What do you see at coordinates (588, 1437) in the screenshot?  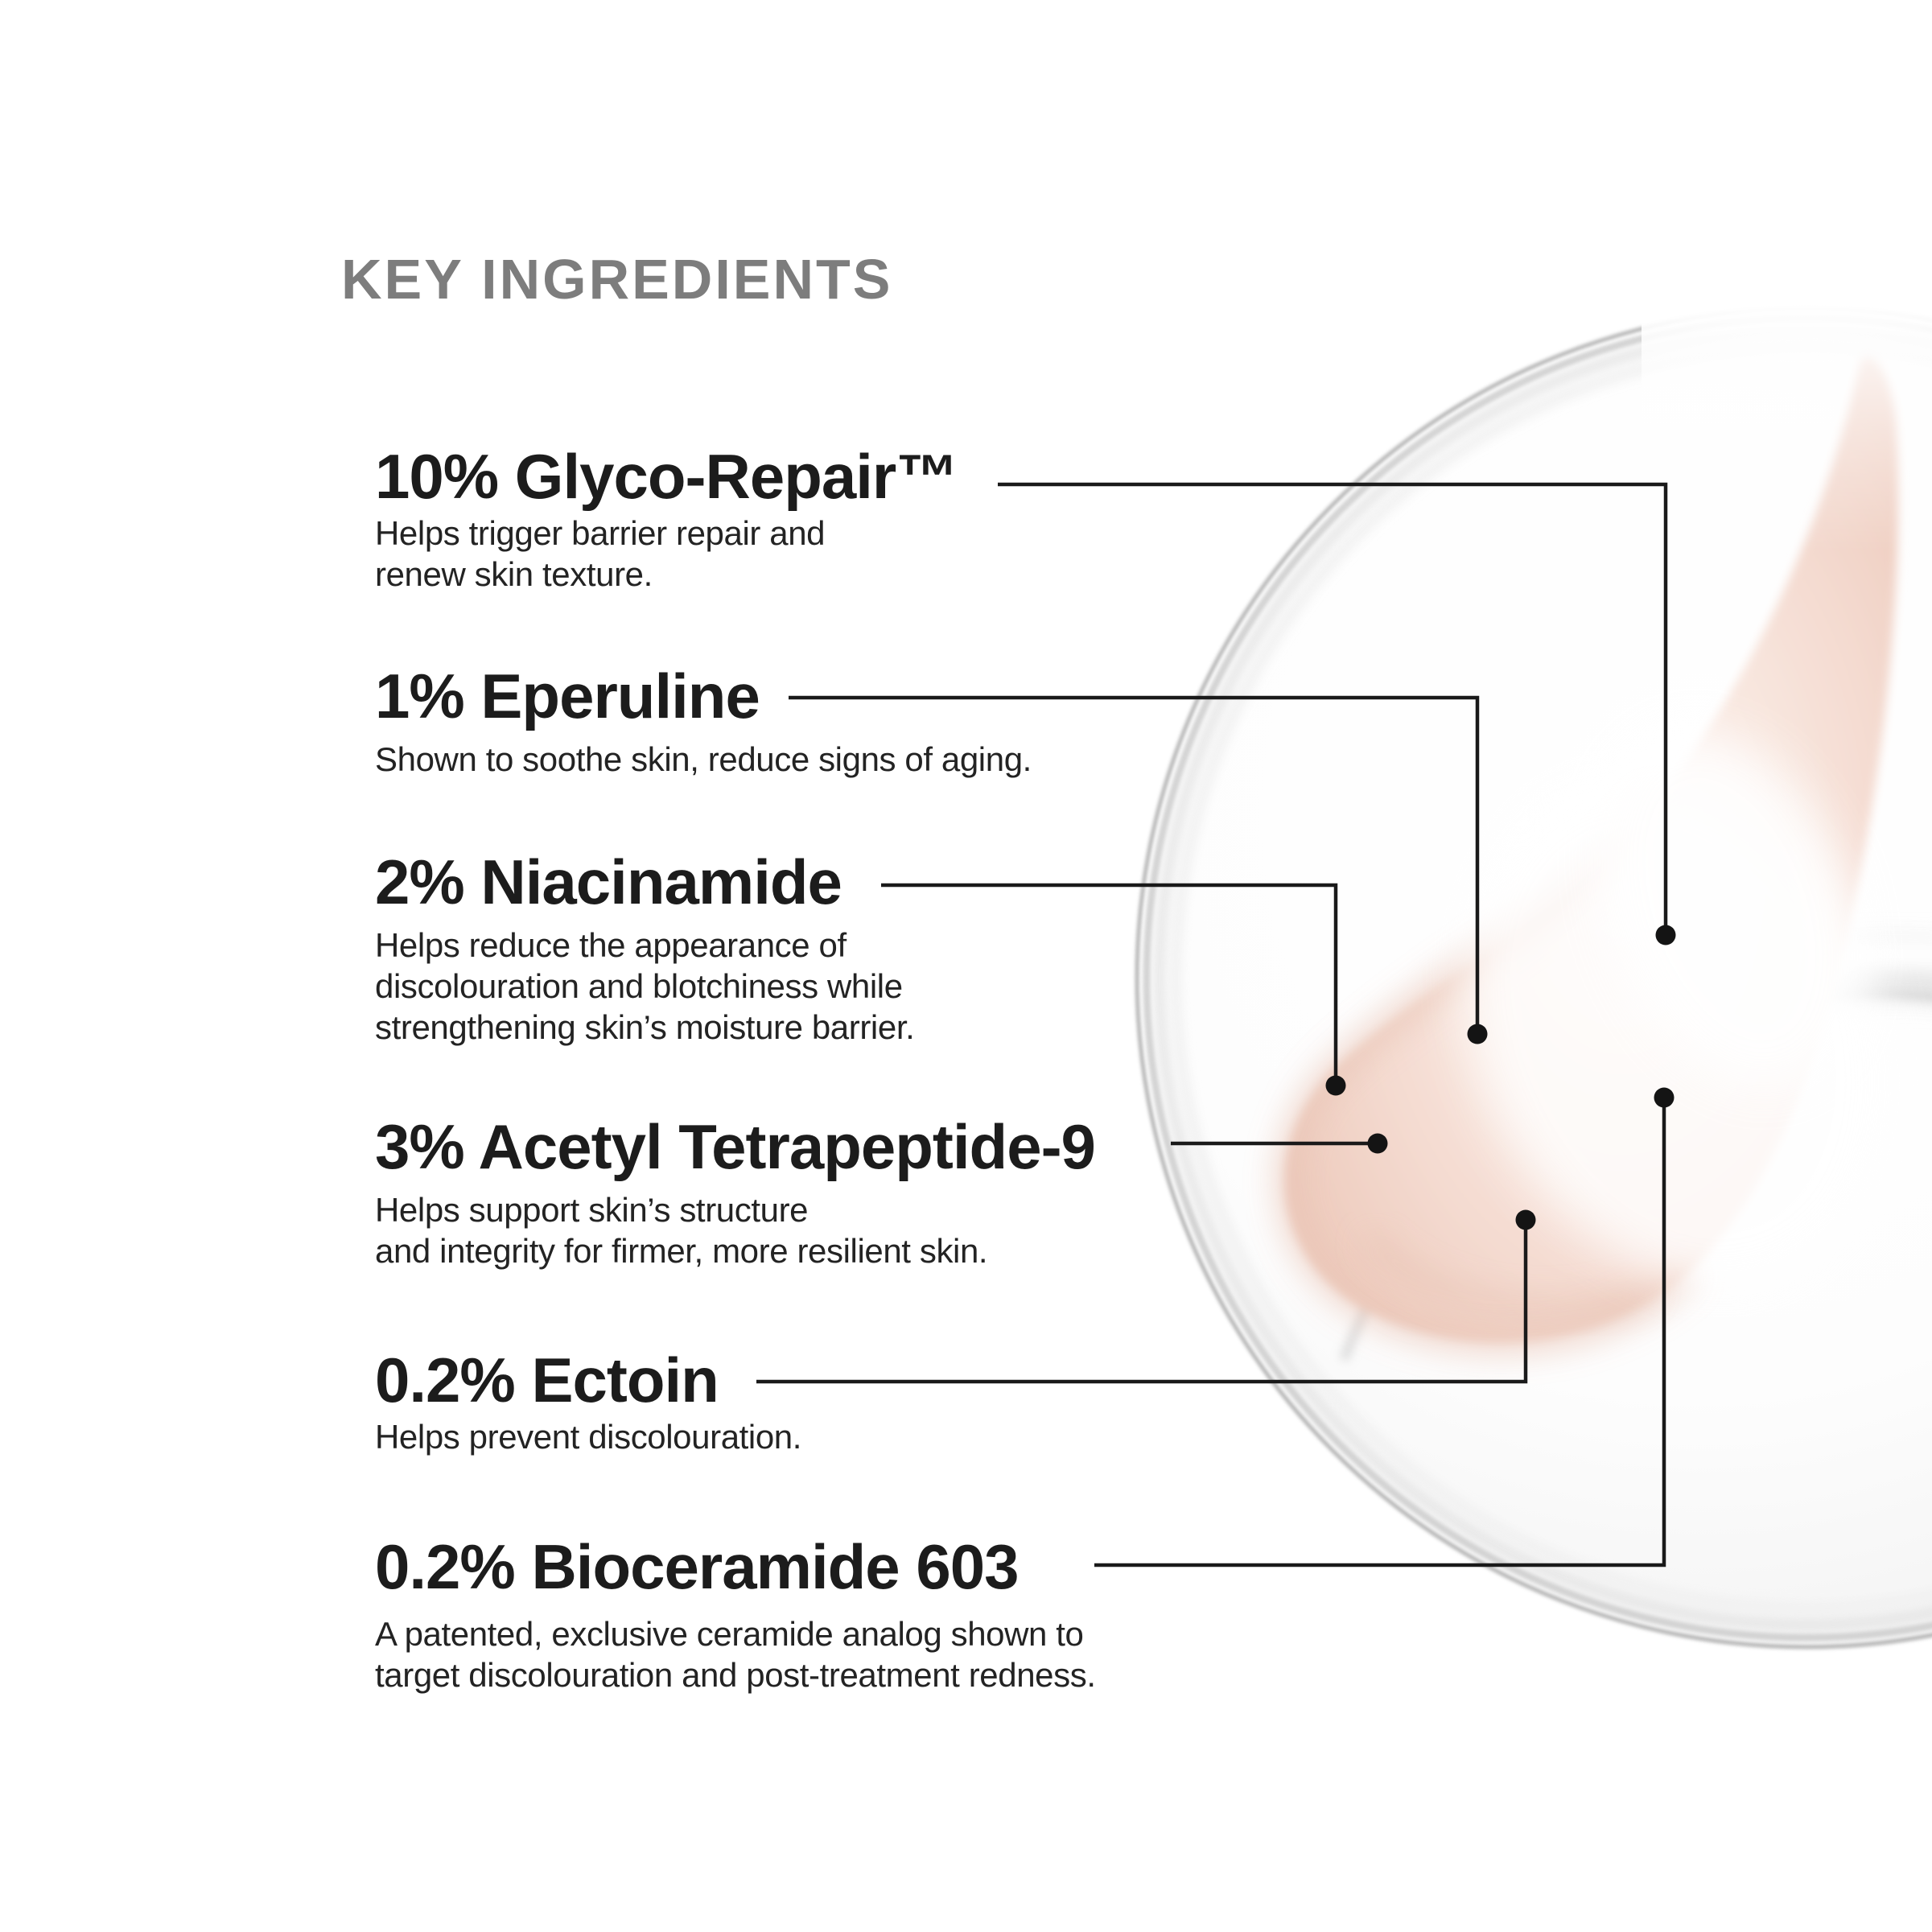 I see `ingredient-description: Helps prevent discolouration.` at bounding box center [588, 1437].